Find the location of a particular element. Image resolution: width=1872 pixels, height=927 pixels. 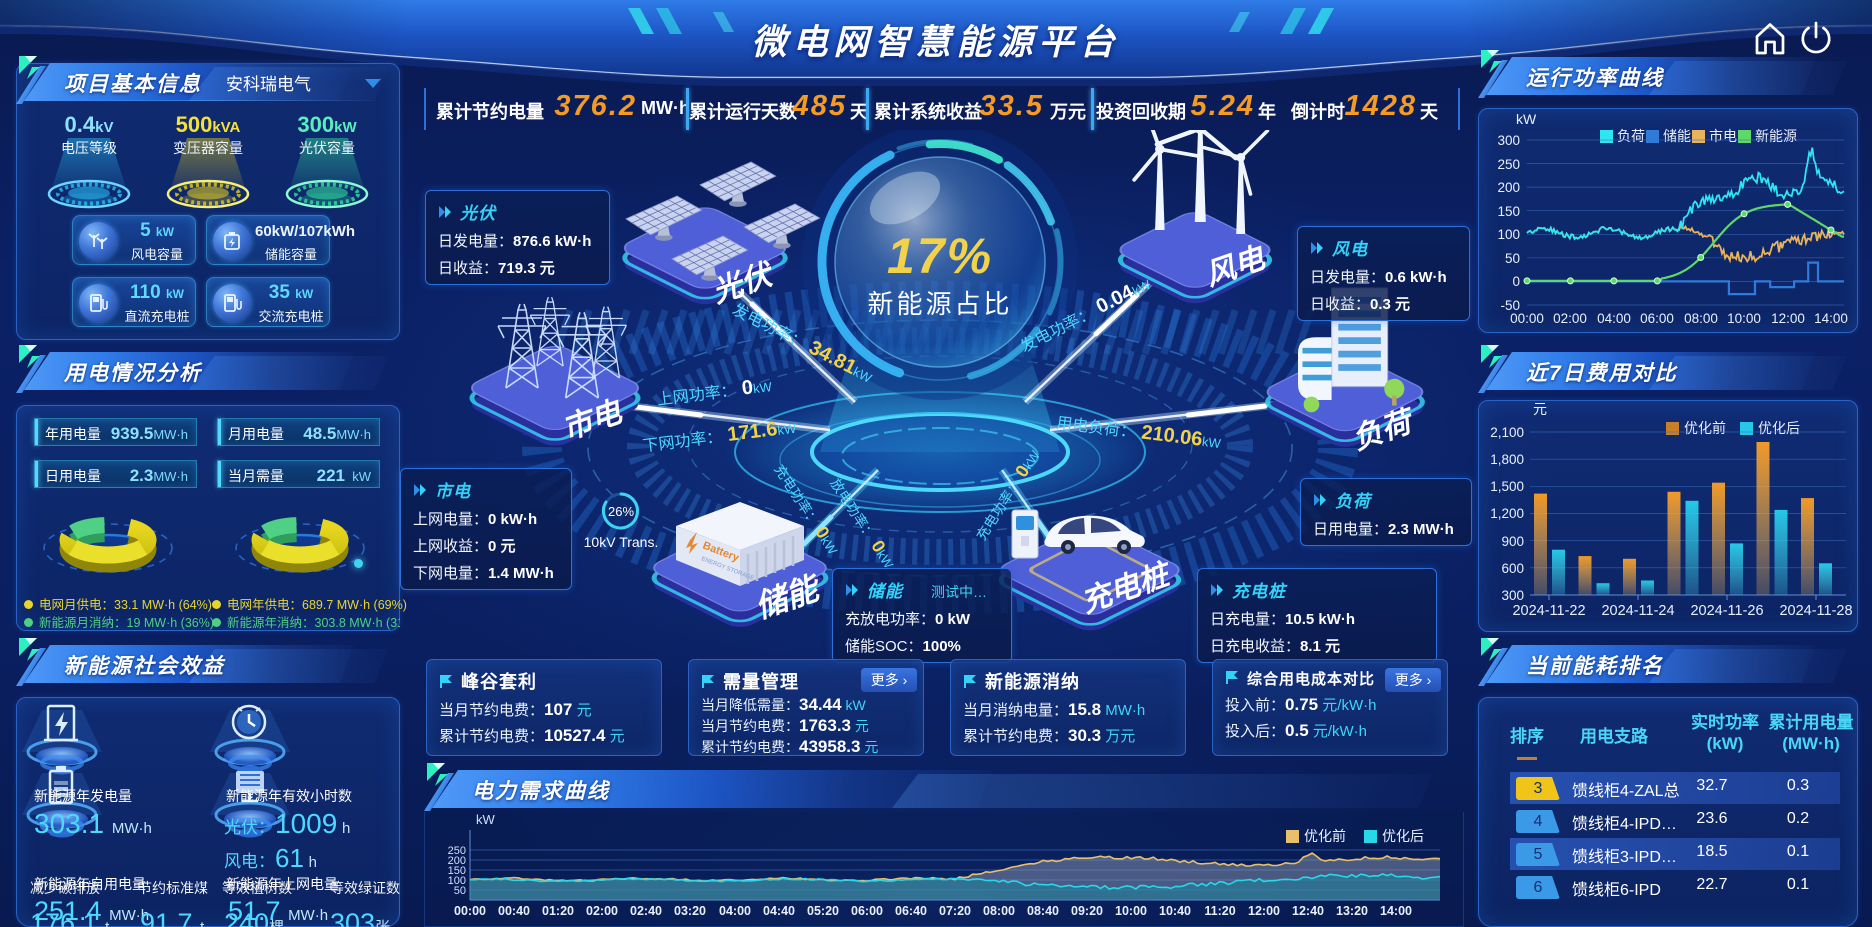

svg-text: 26% is located at coordinates (621, 511).